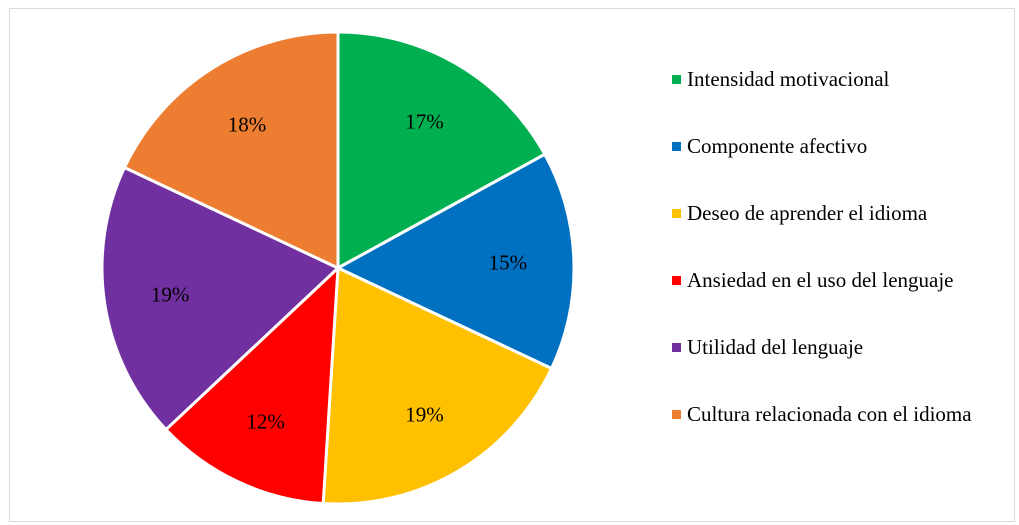  What do you see at coordinates (424, 414) in the screenshot?
I see `pie-data-label-2: 19%` at bounding box center [424, 414].